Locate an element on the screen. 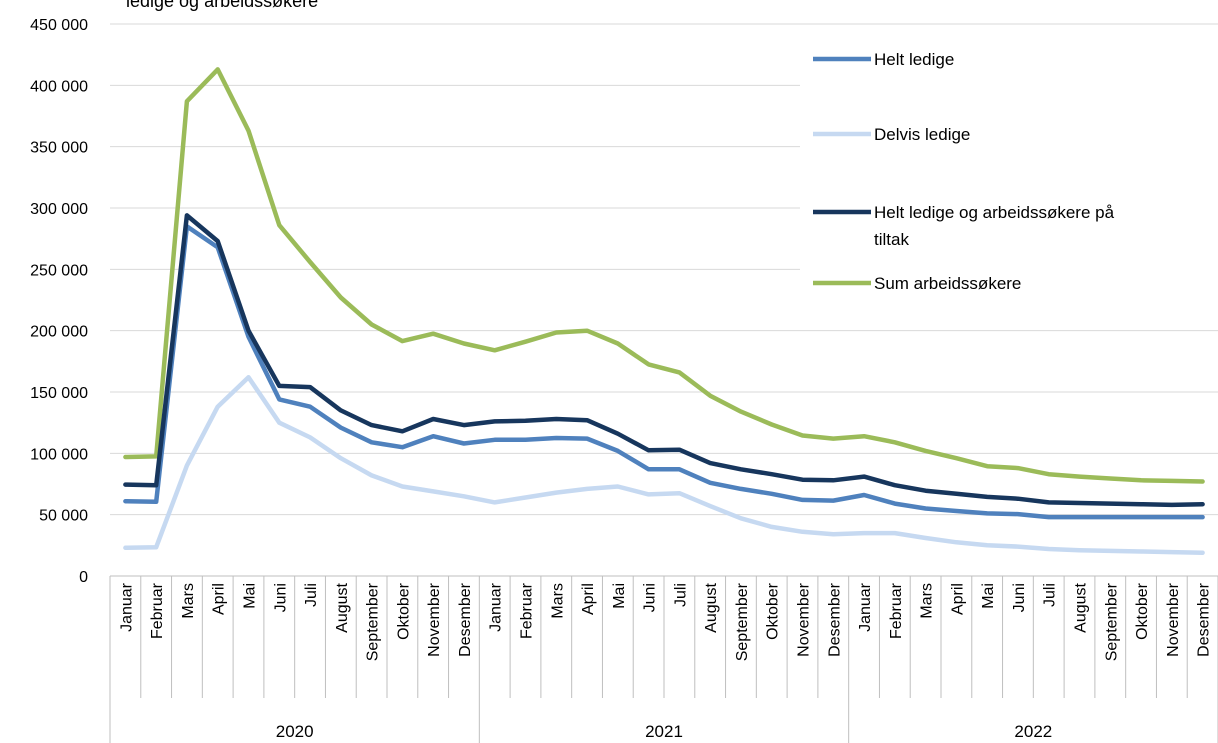 The image size is (1218, 743). chart-title-fragment: ledige og arbeidssøkere is located at coordinates (222, 5).